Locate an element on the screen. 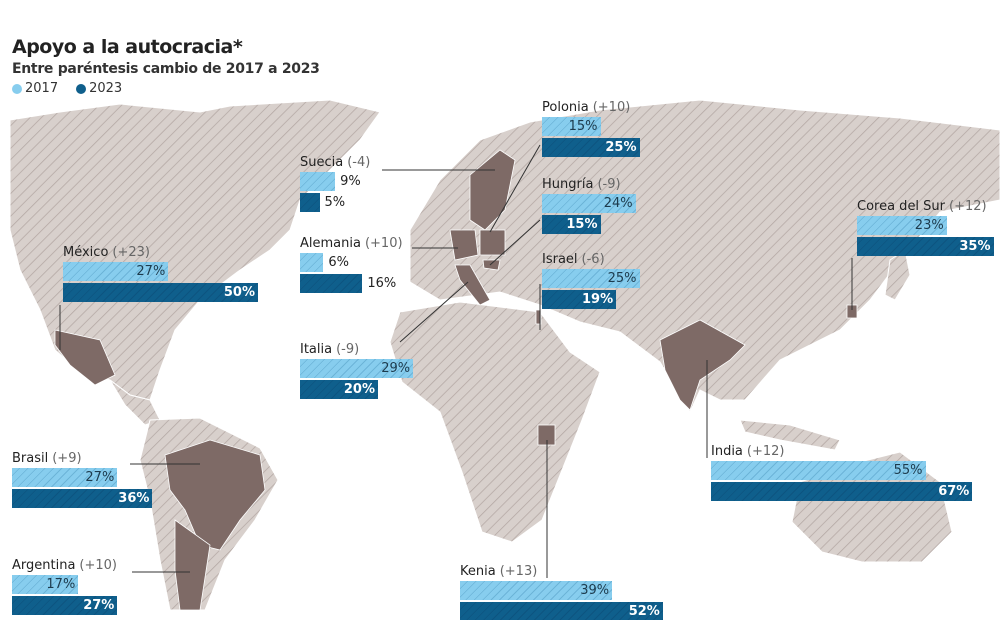 The width and height of the screenshot is (1006, 620). data-label: 24% is located at coordinates (618, 203).